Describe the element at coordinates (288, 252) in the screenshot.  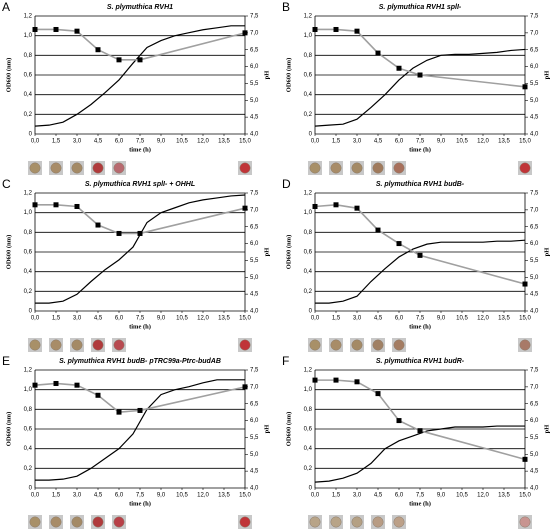
I see `y-axis-label: OD600 (nm)` at that location.